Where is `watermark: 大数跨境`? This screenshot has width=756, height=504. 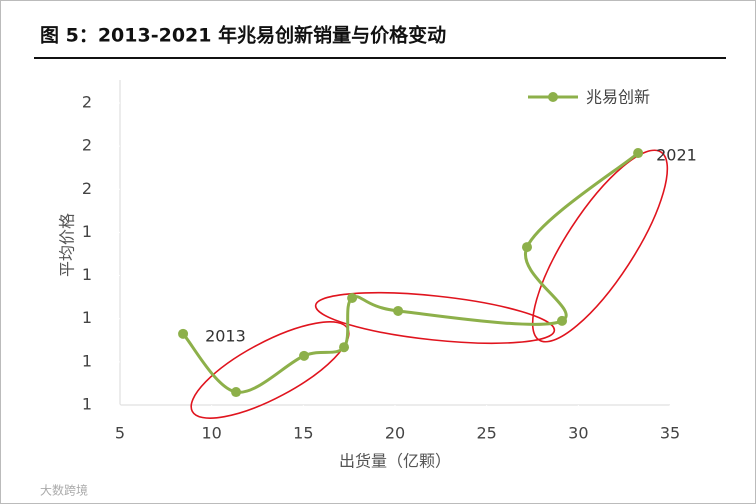
watermark: 大数跨境 is located at coordinates (64, 490).